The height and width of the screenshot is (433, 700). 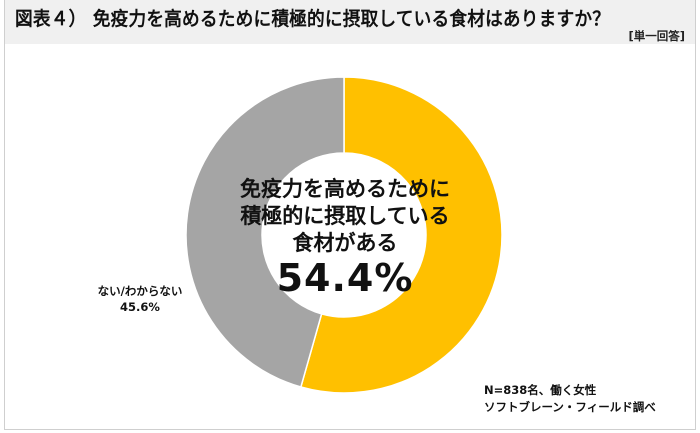 What do you see at coordinates (570, 399) in the screenshot?
I see `source-note: N=838名、働く女性 ソフトブレーン・フィールド調べ` at bounding box center [570, 399].